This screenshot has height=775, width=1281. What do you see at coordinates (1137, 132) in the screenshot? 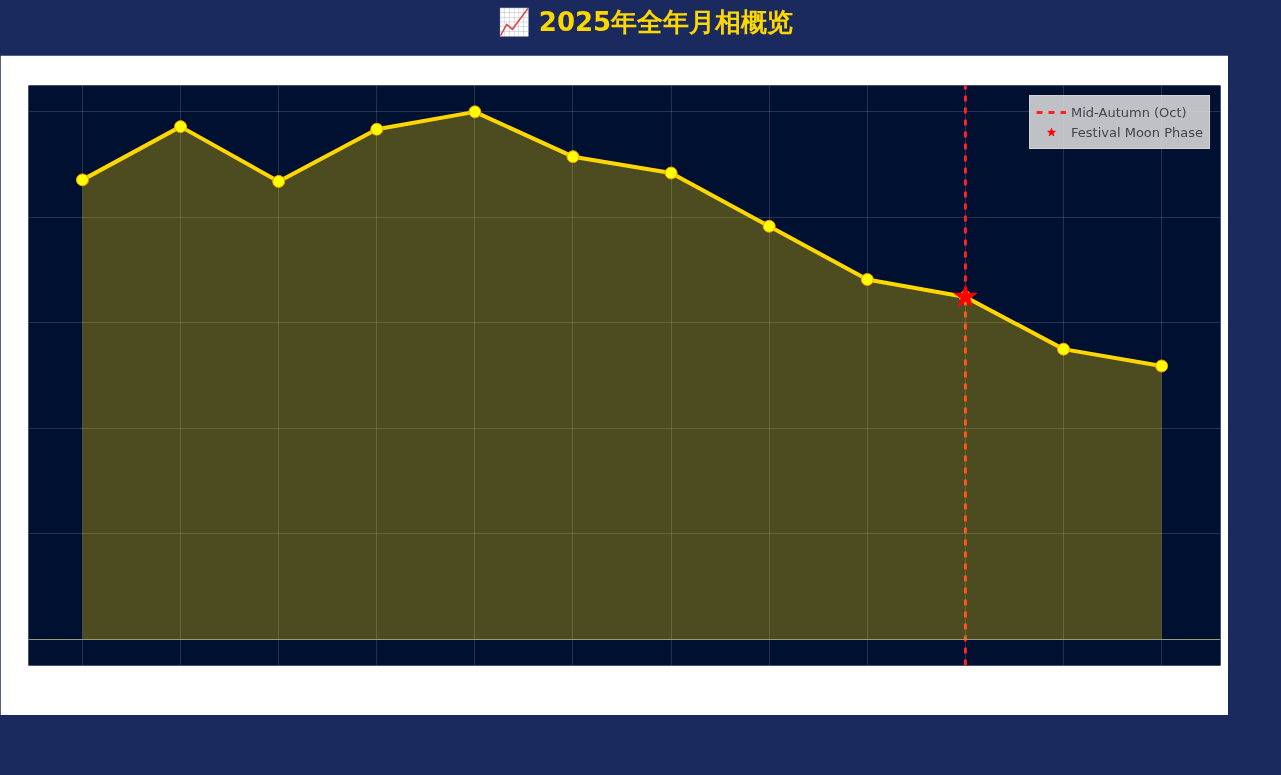
I see `legend-label: Festival Moon Phase` at bounding box center [1137, 132].